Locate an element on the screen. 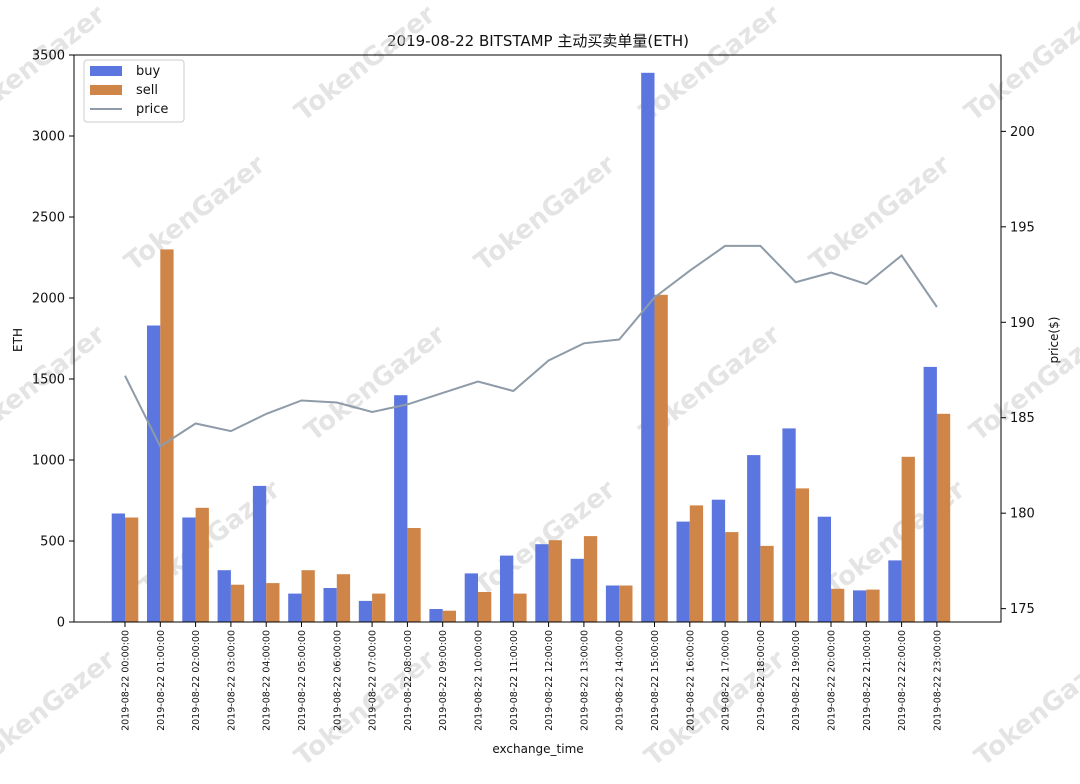  y-axis-right: 175 180 185 190 195 200 is located at coordinates (1018, 371).